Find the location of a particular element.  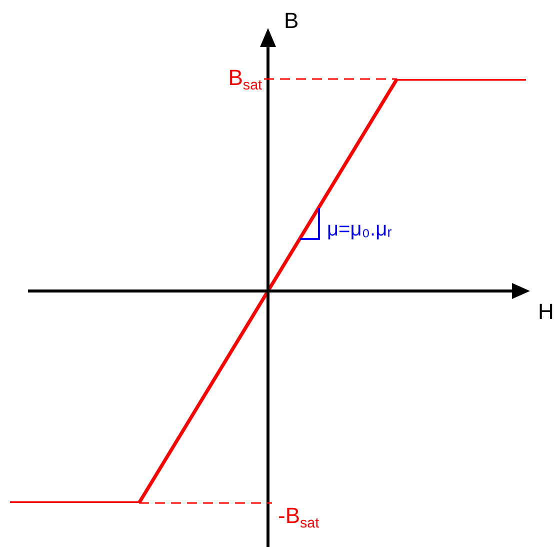

annotation: μ=μ₀.μᵣ is located at coordinates (359, 229).